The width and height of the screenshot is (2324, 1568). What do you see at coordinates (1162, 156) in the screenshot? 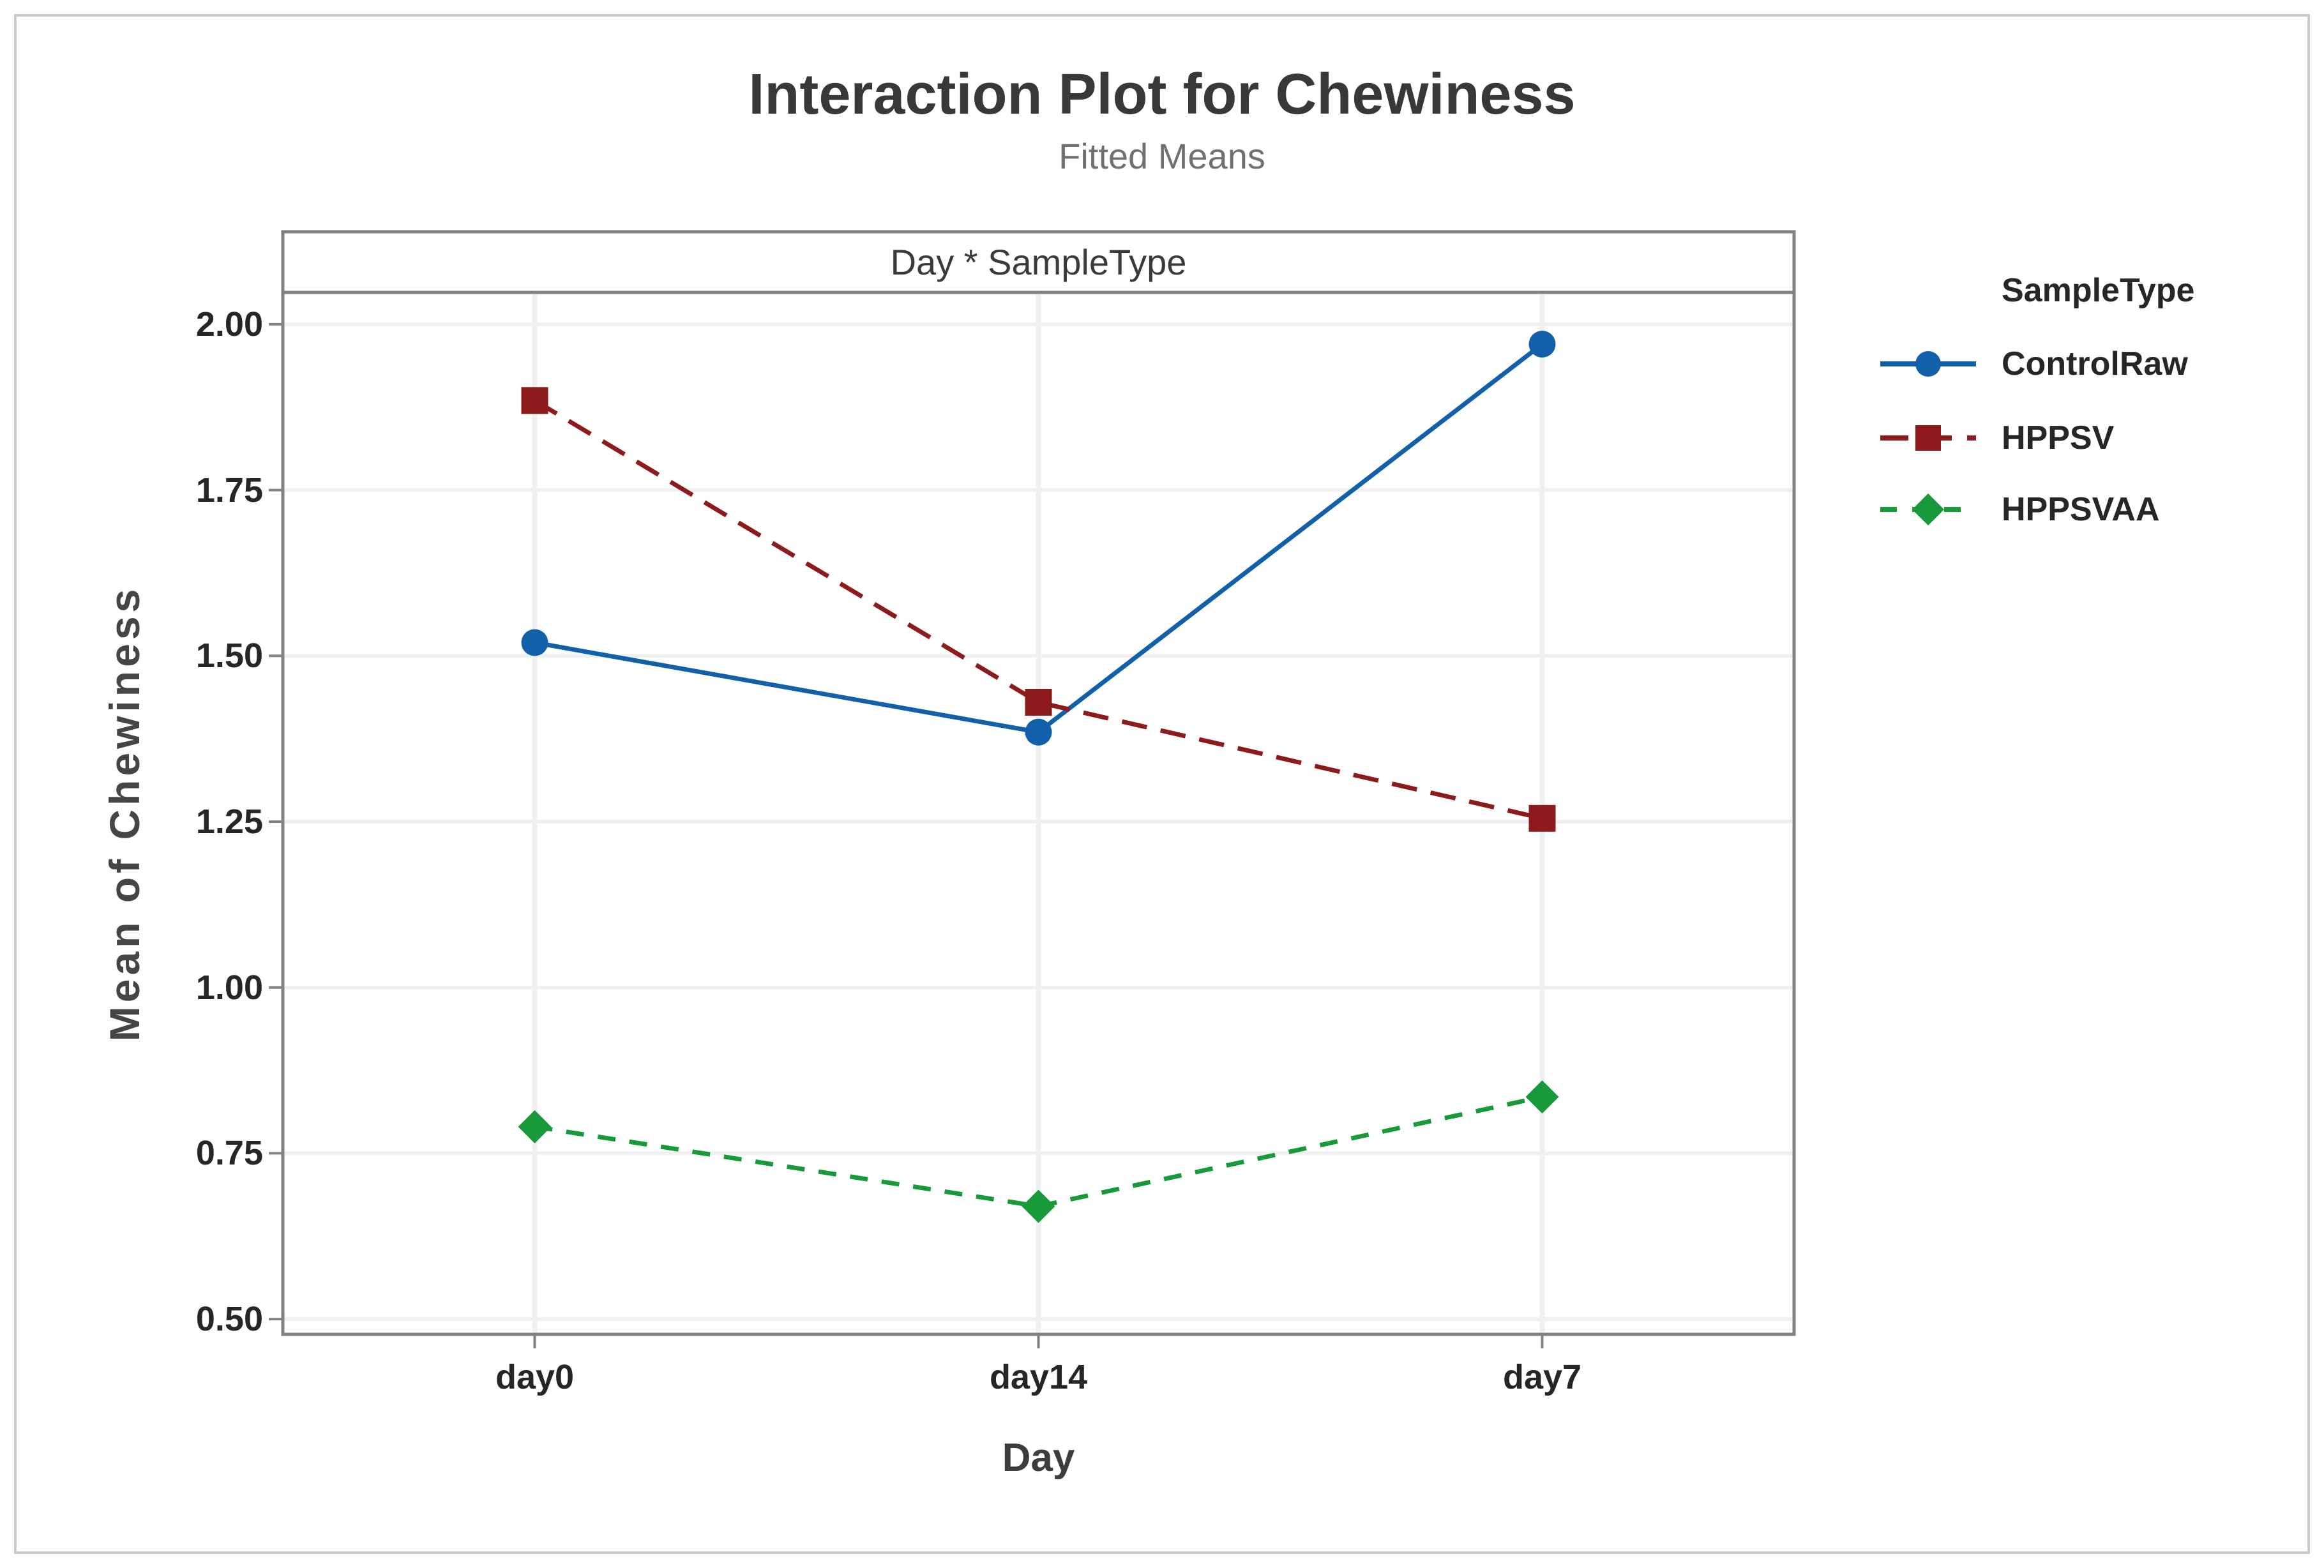
I see `chart-subtitle: Fitted Means` at bounding box center [1162, 156].